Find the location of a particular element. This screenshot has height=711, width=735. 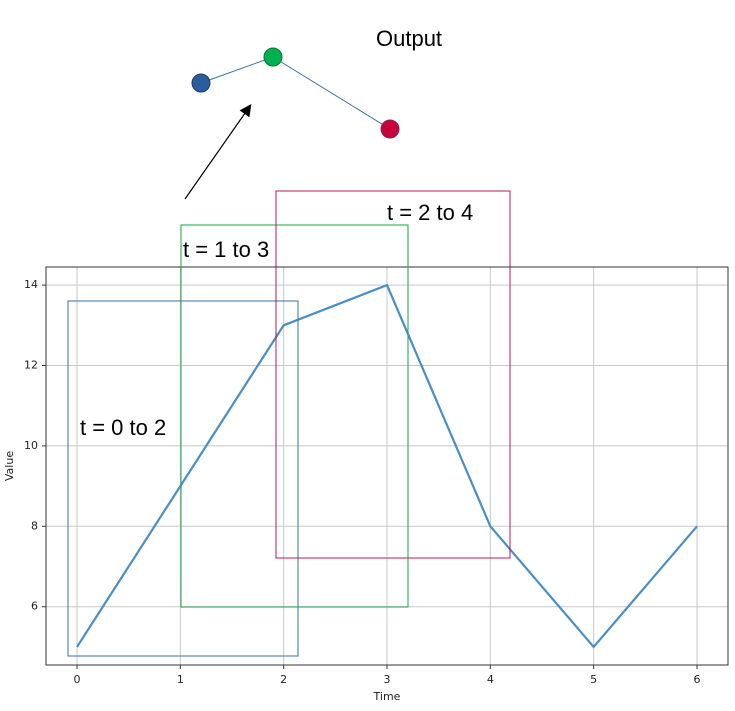

y-tick-label: 14 is located at coordinates (31, 284).